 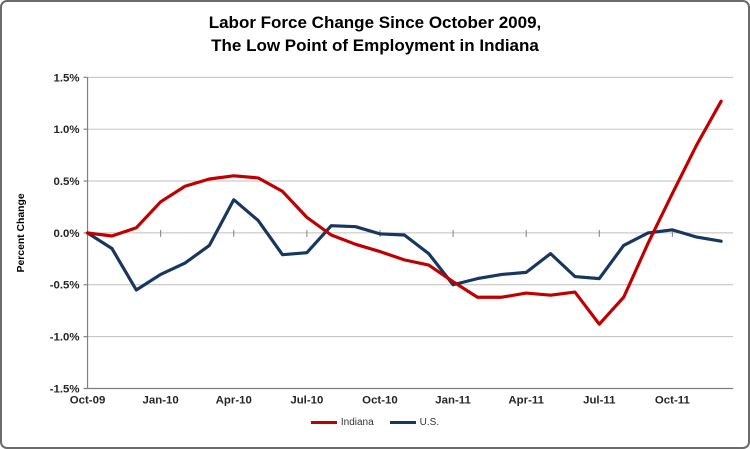 What do you see at coordinates (88, 400) in the screenshot?
I see `x-tick-label: Oct-09` at bounding box center [88, 400].